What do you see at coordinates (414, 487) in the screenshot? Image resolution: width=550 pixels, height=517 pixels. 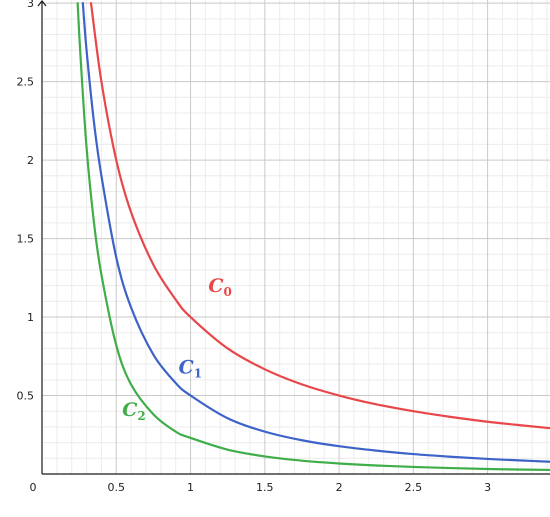 I see `x-tick-label: 2.5` at bounding box center [414, 487].